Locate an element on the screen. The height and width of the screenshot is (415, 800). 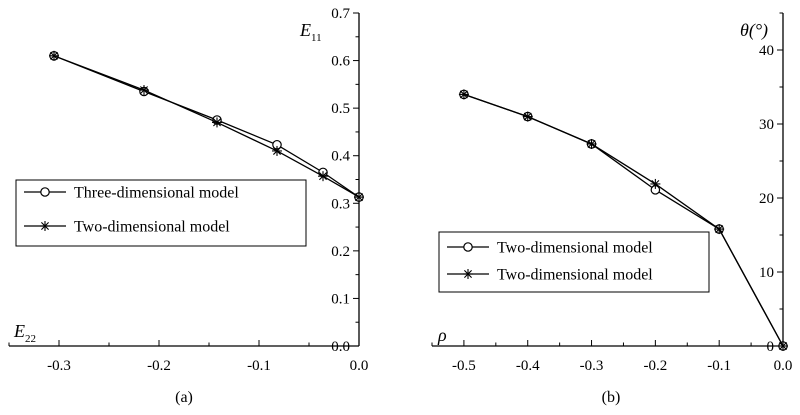
panel-b-y-tick-label: 0 is located at coordinates (771, 347).